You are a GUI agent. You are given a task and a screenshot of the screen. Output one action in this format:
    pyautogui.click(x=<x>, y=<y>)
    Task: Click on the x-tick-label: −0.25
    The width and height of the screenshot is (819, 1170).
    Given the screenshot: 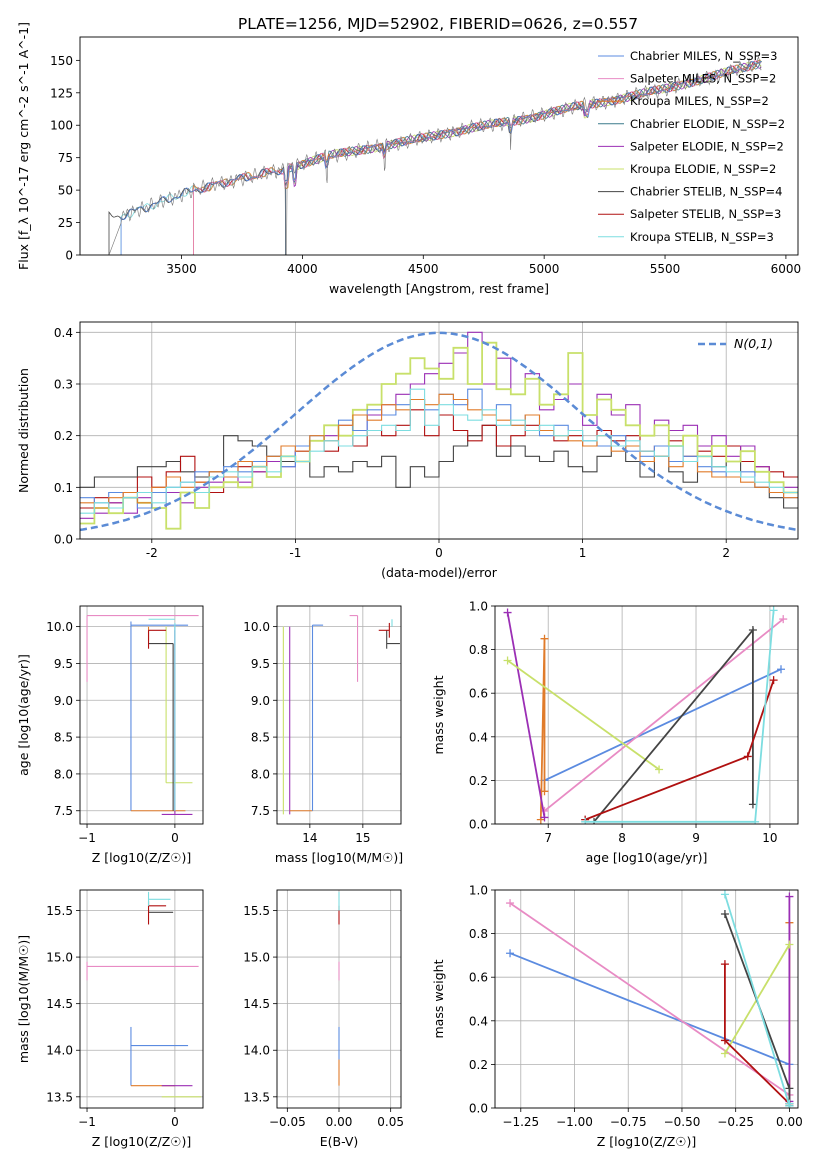 What is the action you would take?
    pyautogui.click(x=735, y=1122)
    